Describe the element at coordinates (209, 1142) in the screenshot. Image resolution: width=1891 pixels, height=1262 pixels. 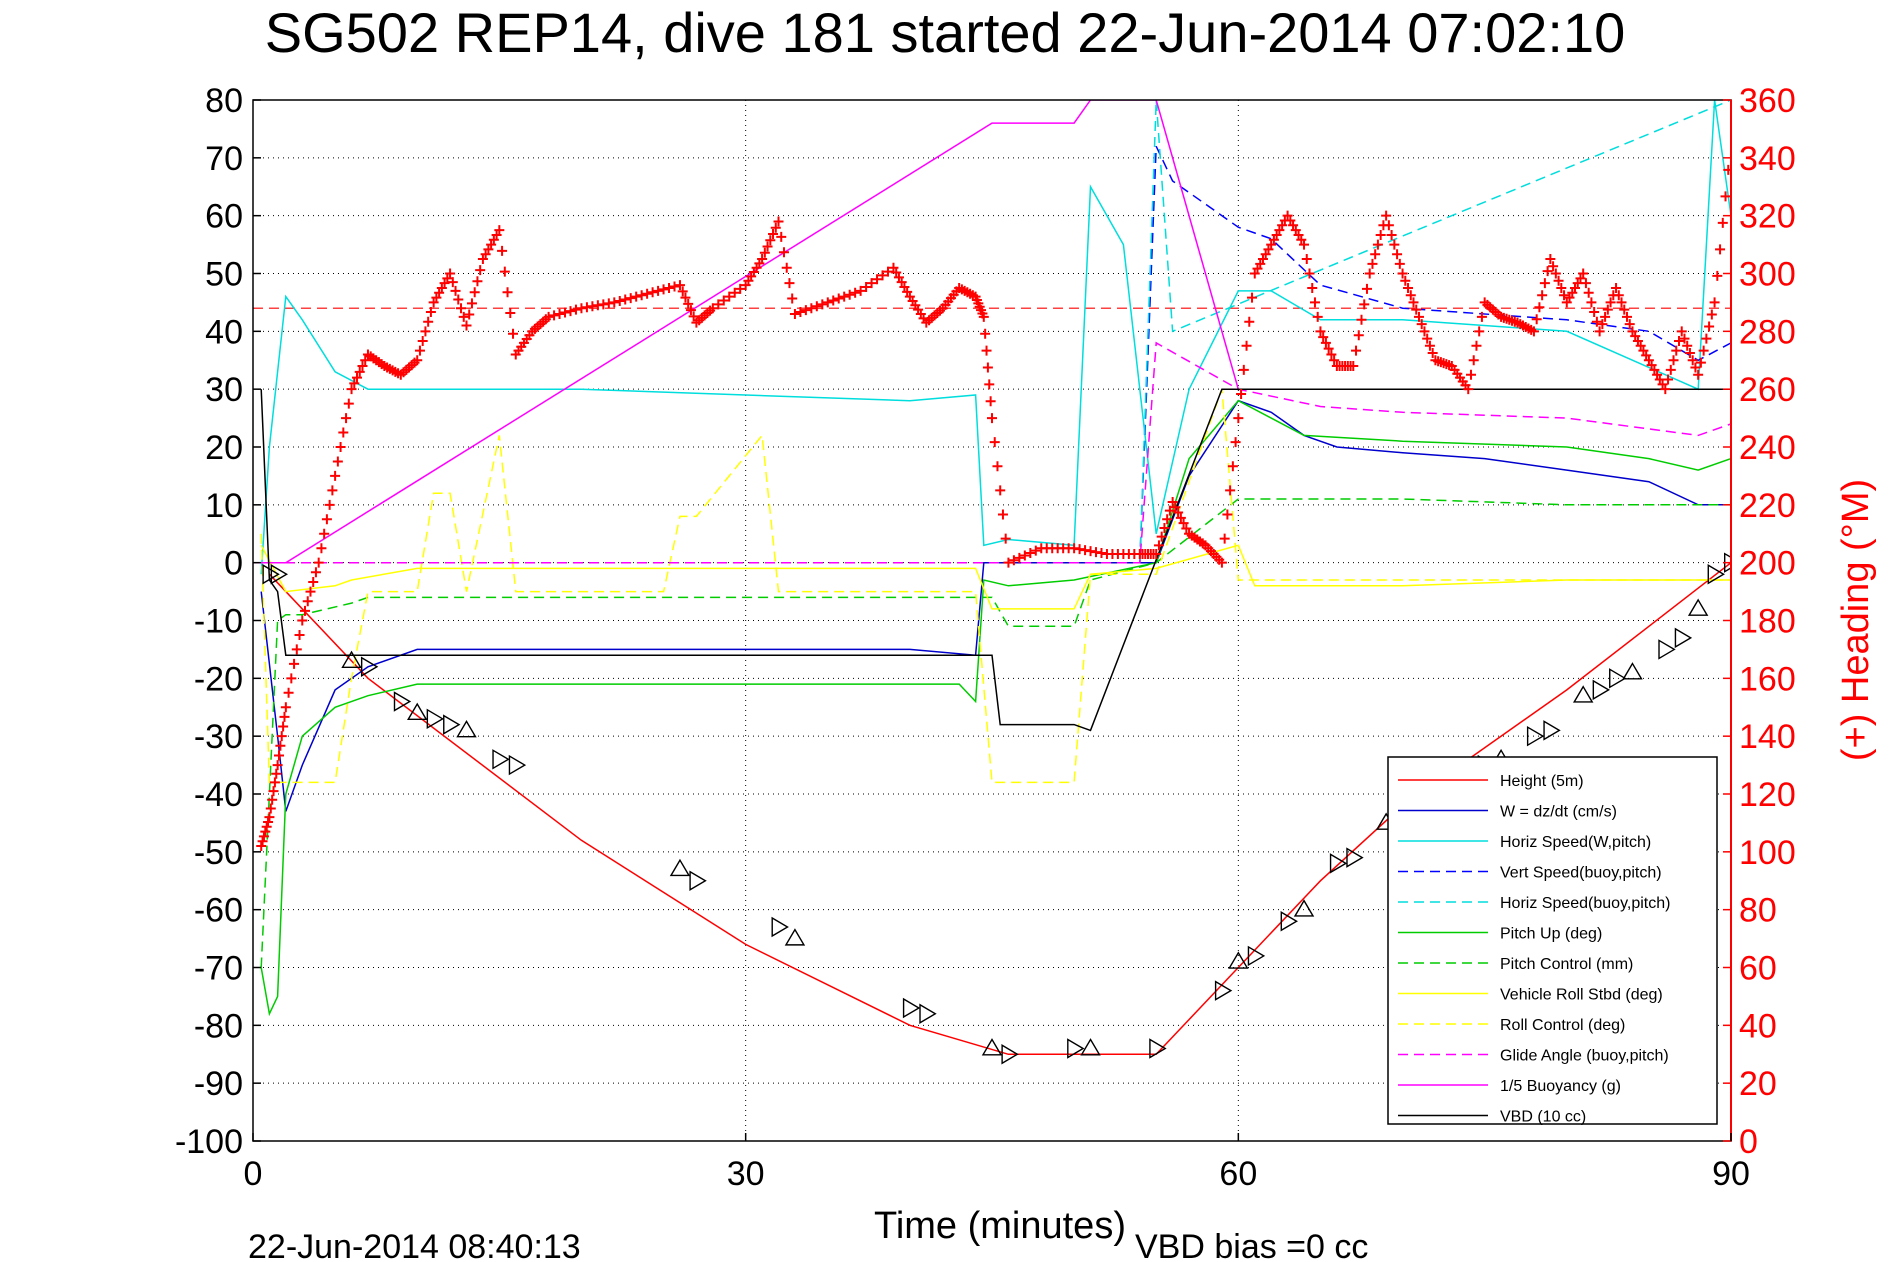
I see `y-tick-label: -100` at that location.